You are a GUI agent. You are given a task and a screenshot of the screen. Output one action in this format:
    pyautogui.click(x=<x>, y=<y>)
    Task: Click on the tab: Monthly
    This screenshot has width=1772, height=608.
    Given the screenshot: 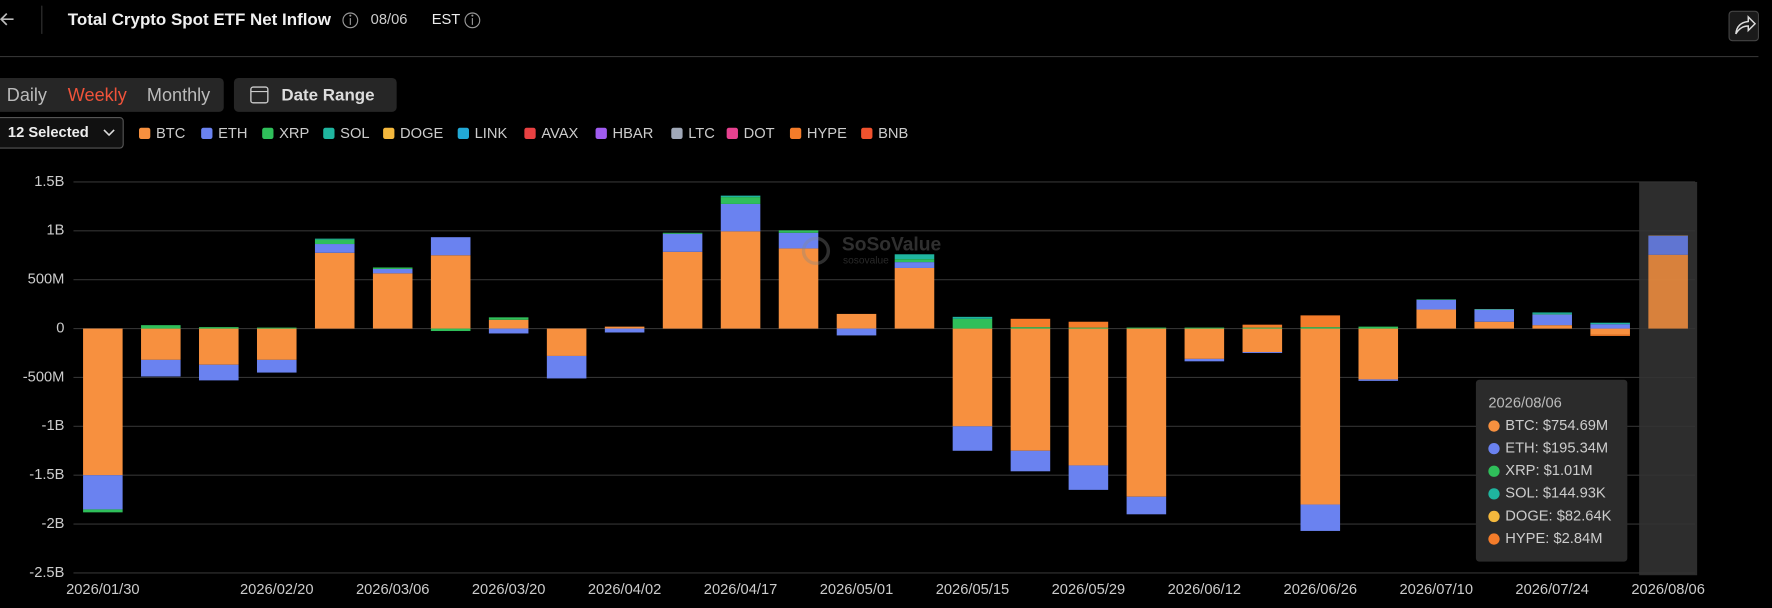 What is the action you would take?
    pyautogui.click(x=178, y=95)
    